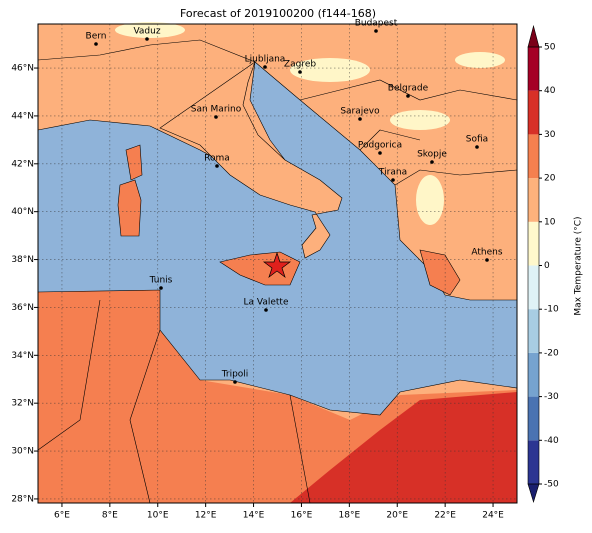 The height and width of the screenshot is (533, 592). I want to click on peloponnese, so click(440, 272).